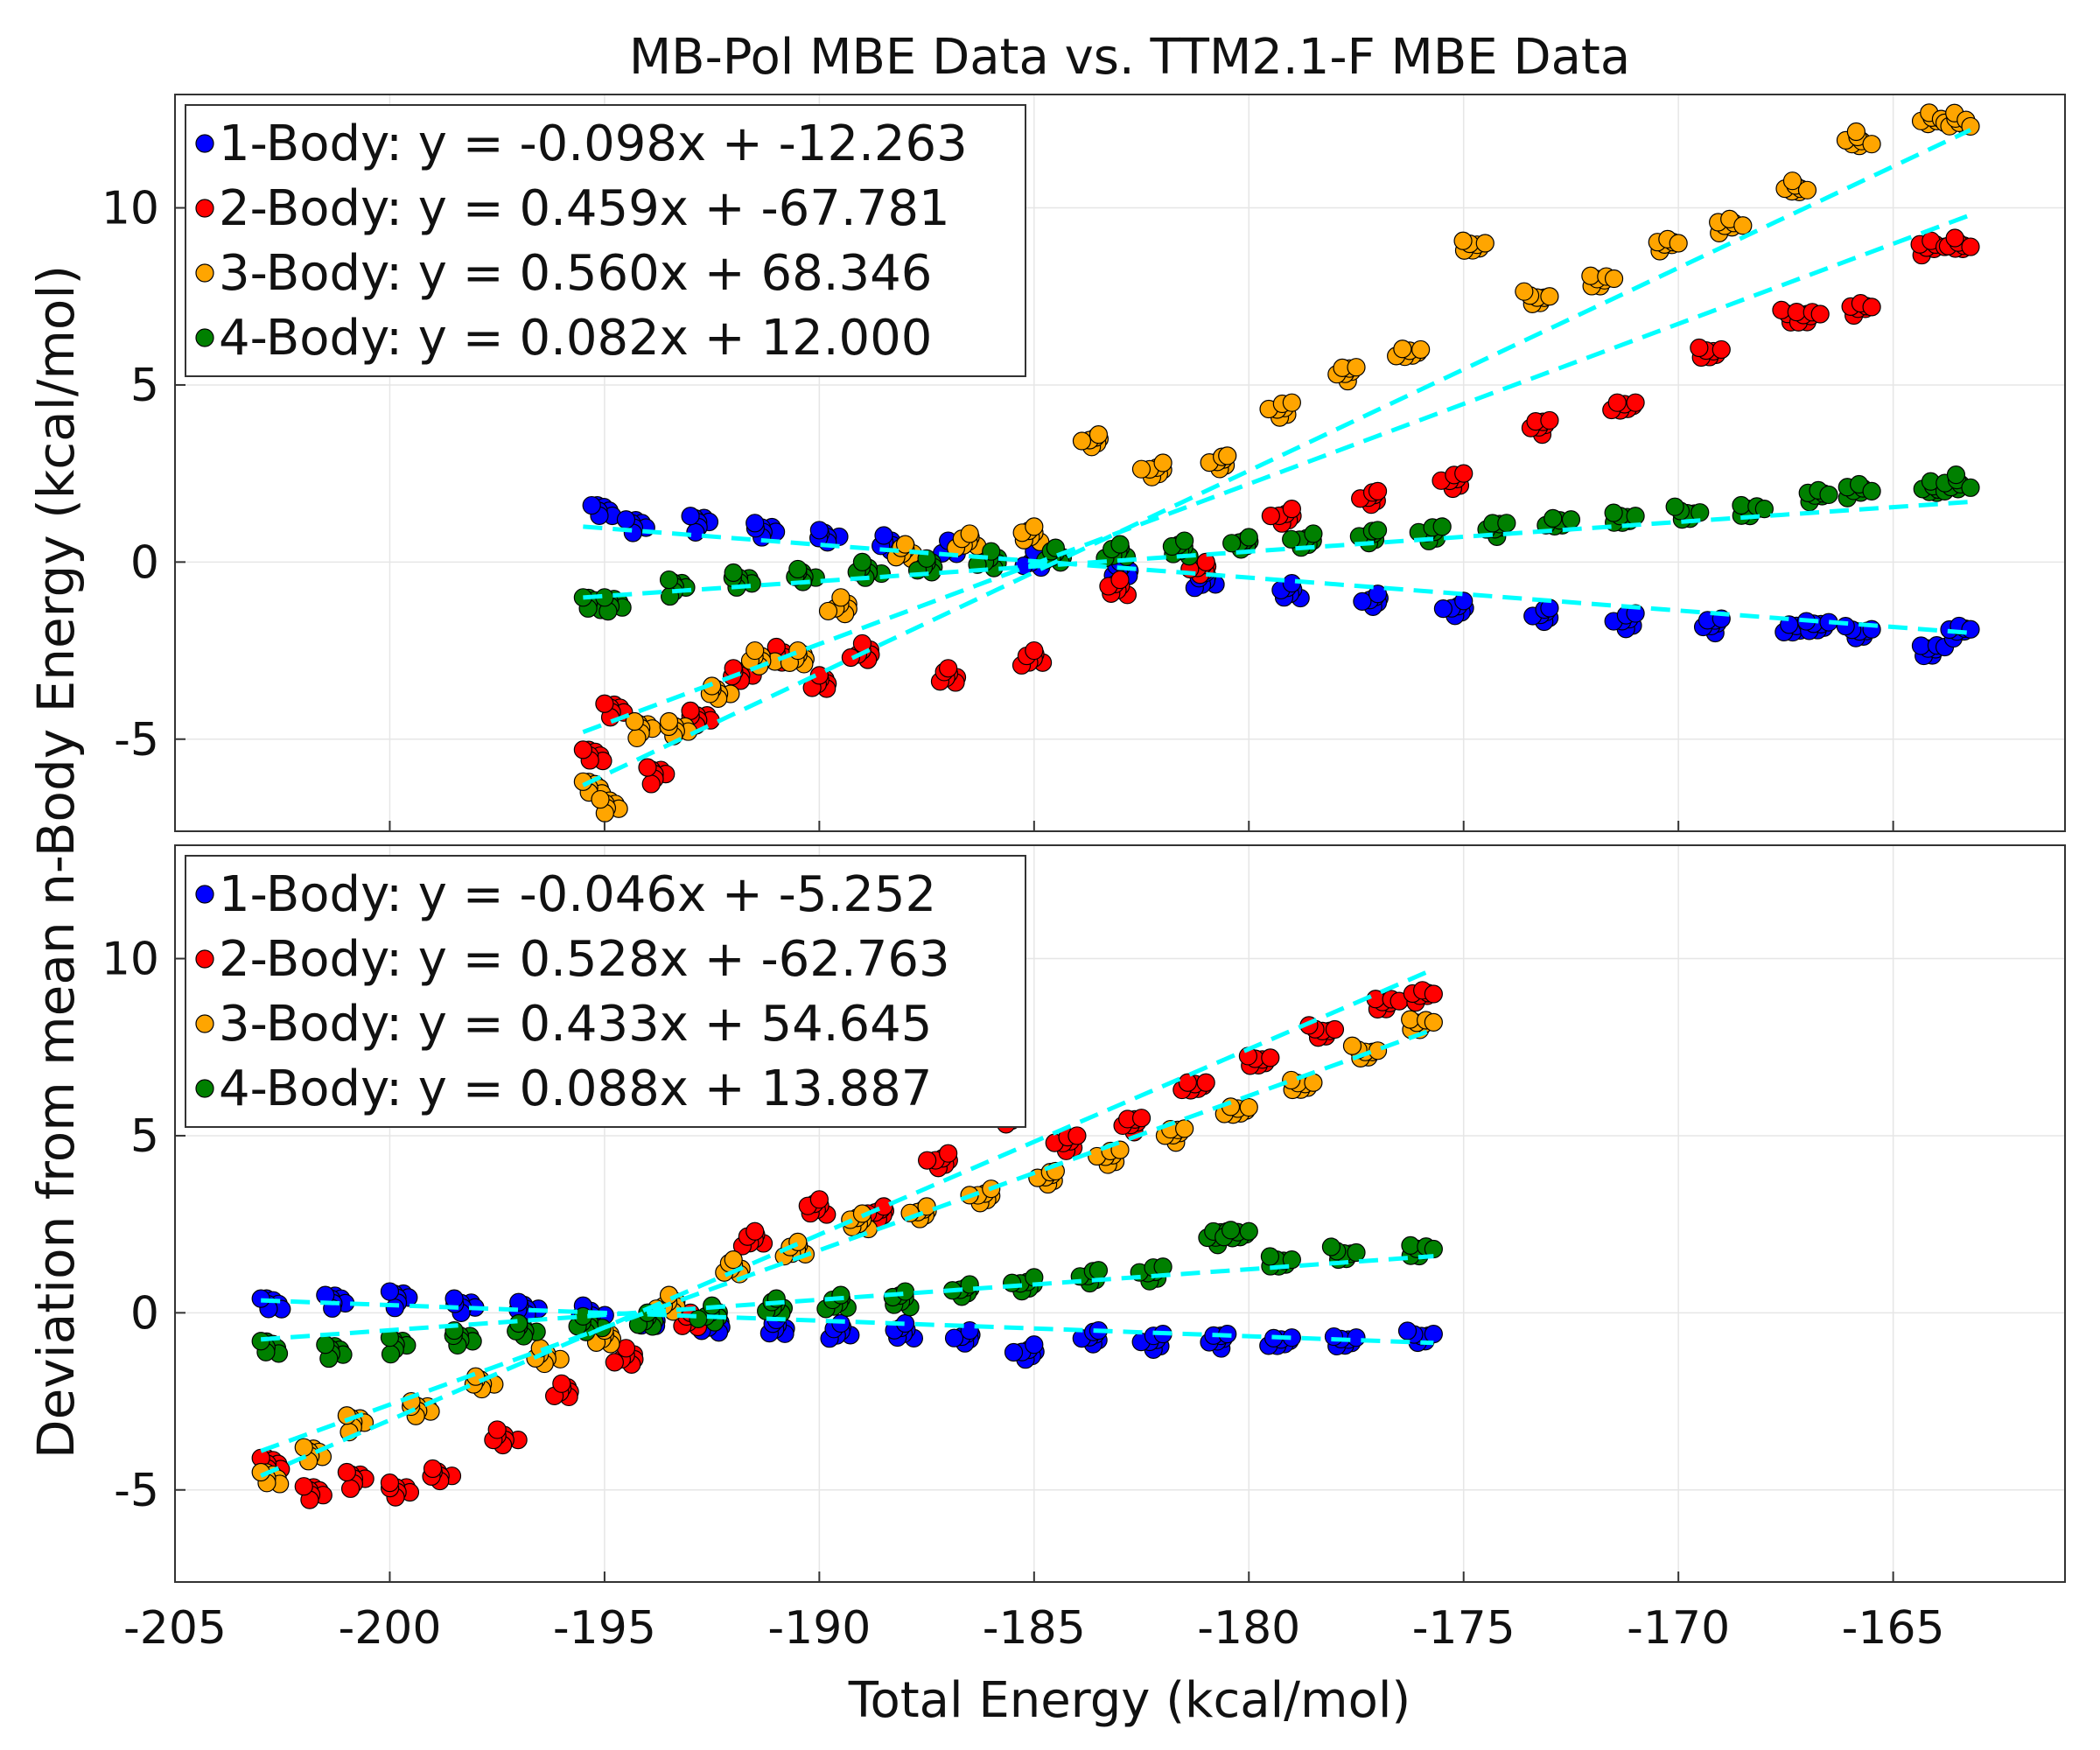  What do you see at coordinates (584, 959) in the screenshot?
I see `legend-entry: 2-Body: y = 0.528x + -62.763` at bounding box center [584, 959].